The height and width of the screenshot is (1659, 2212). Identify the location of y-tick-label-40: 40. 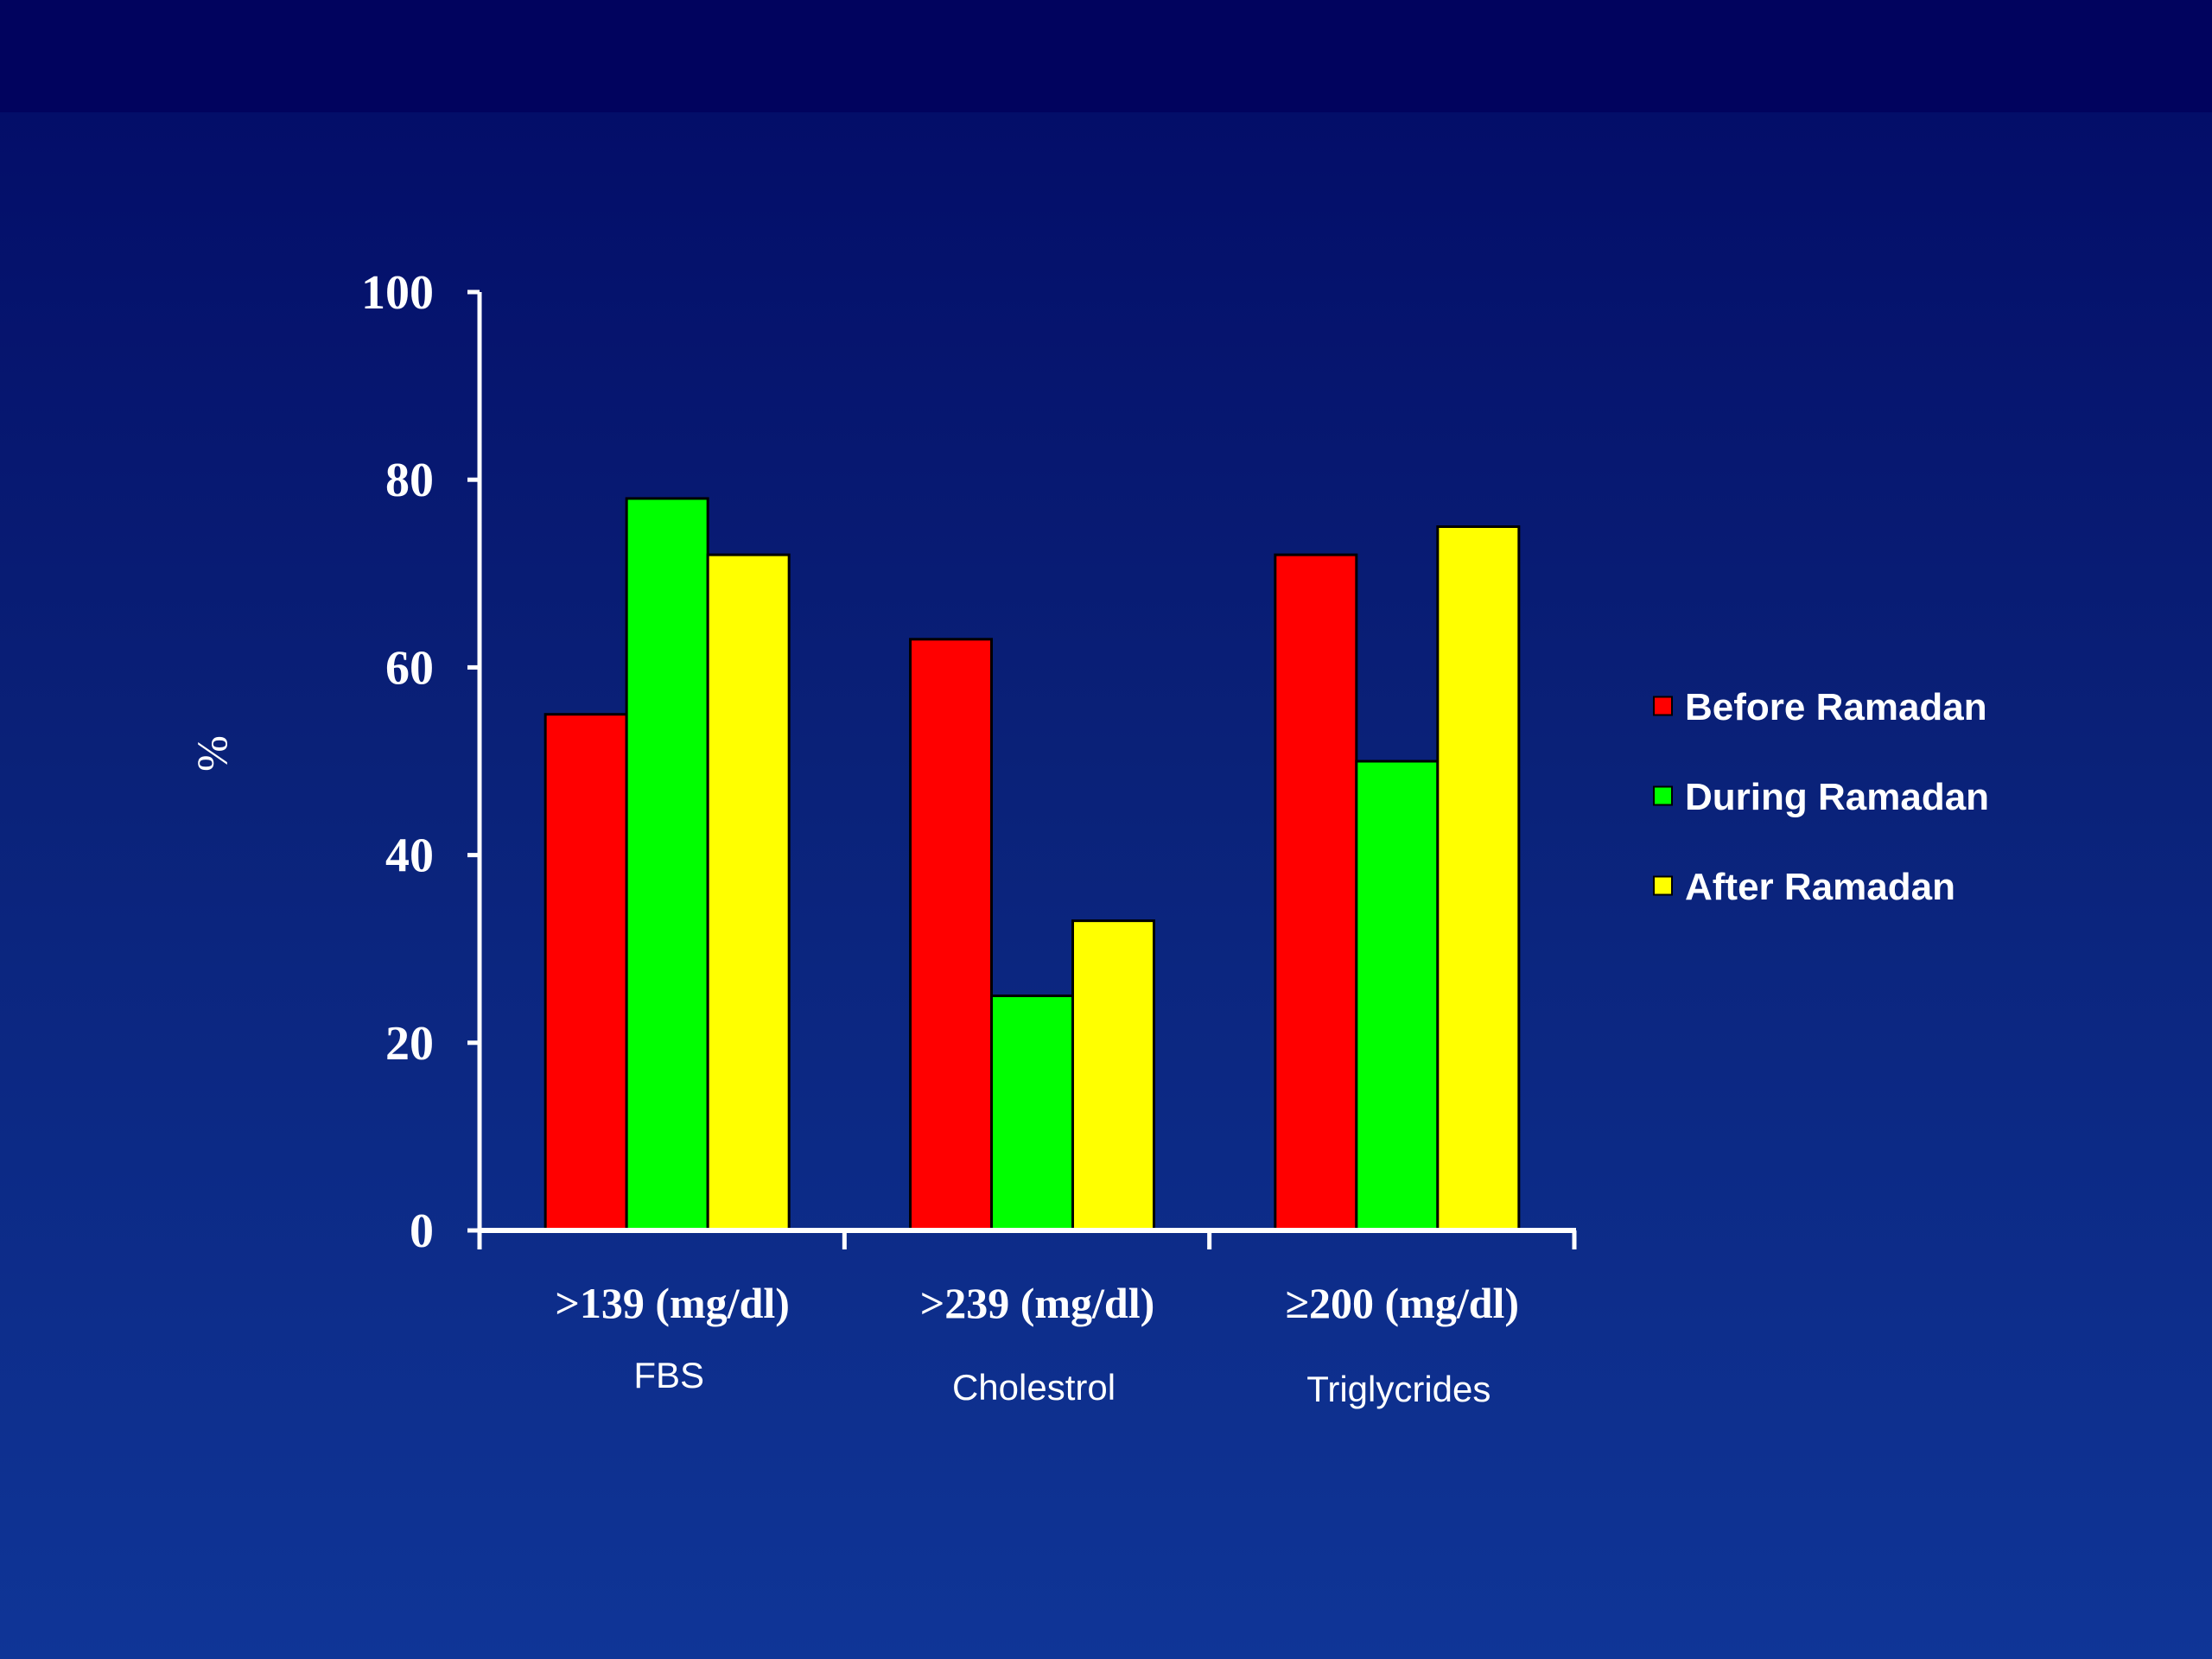
(409, 856).